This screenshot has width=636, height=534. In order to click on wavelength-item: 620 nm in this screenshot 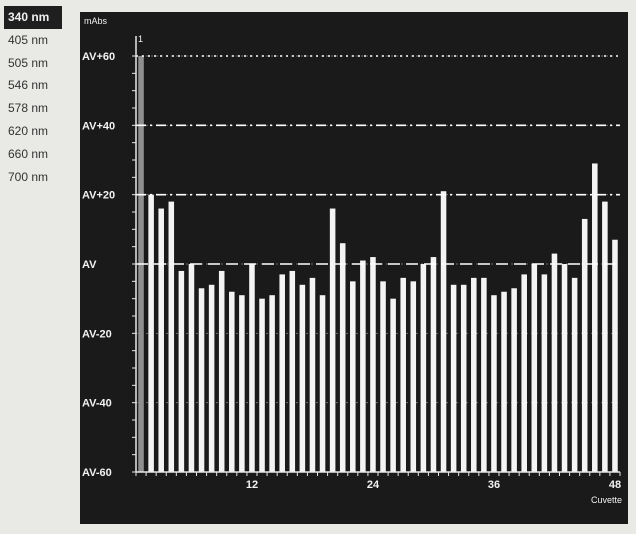, I will do `click(33, 131)`.